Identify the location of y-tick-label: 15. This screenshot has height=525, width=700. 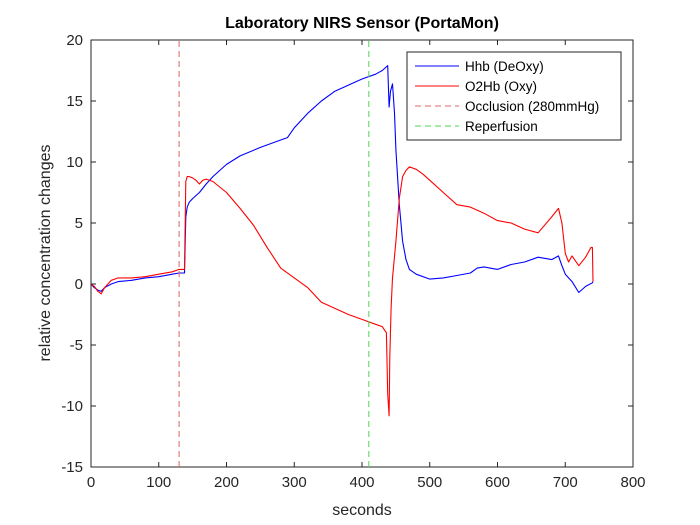
(74, 101).